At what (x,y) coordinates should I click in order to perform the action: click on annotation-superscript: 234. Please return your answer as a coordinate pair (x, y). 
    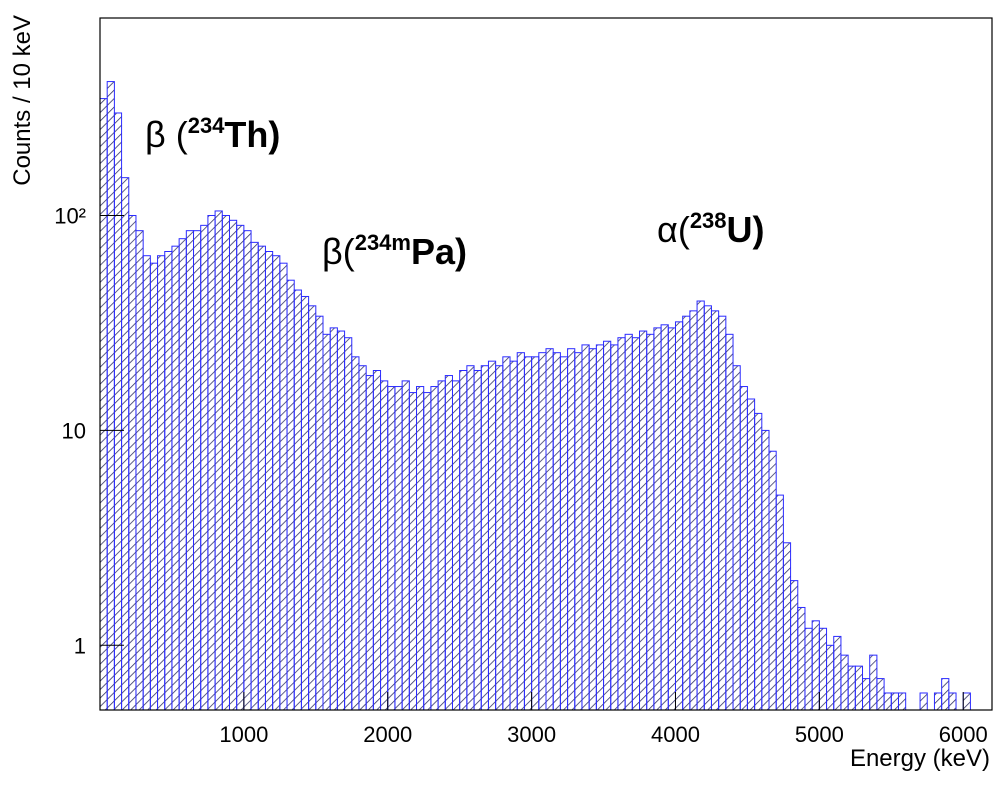
    Looking at the image, I should click on (206, 125).